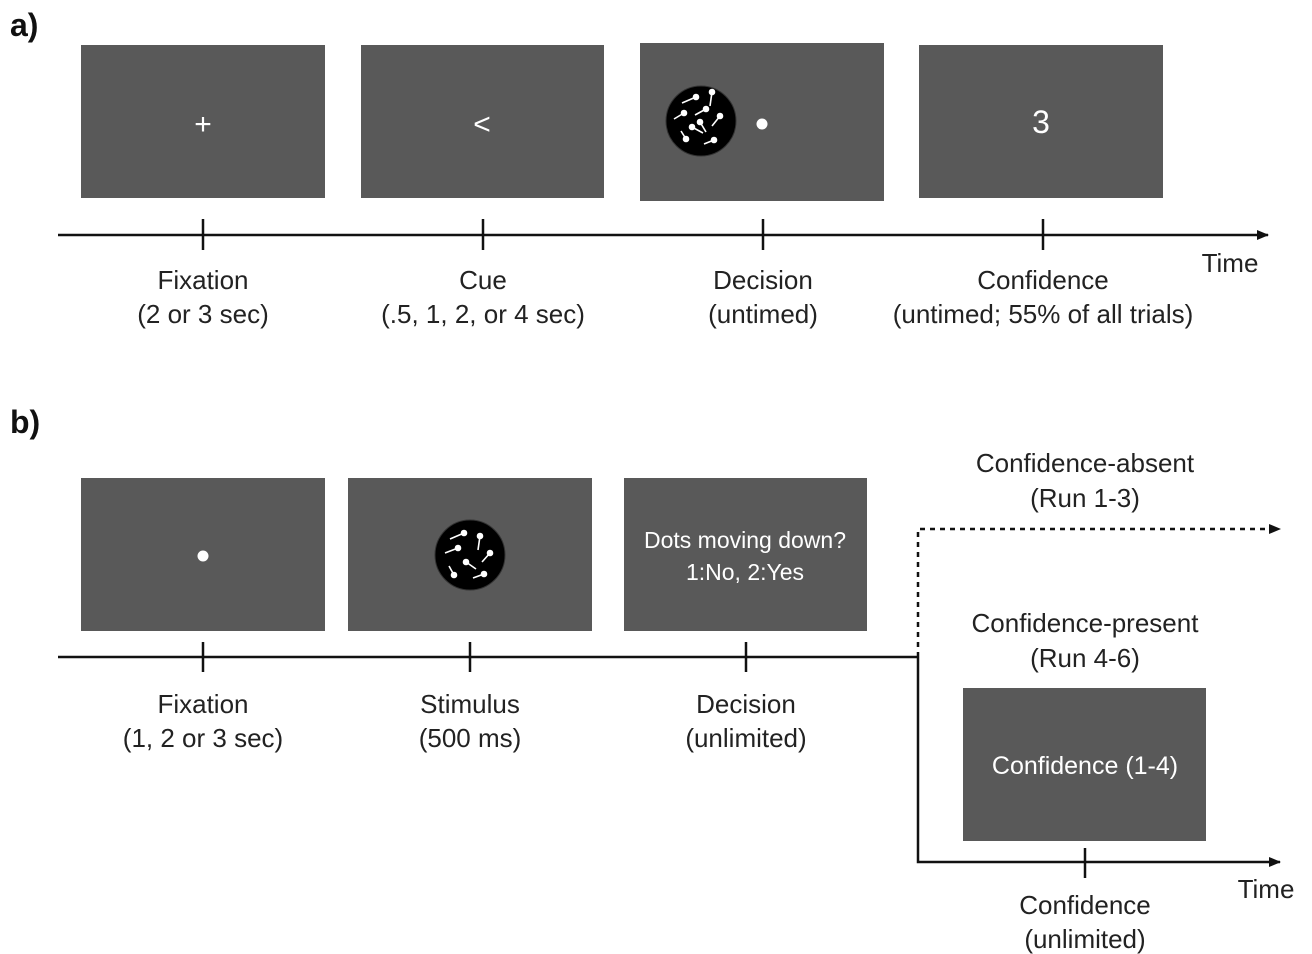 The height and width of the screenshot is (954, 1312). I want to click on cue-screen, so click(482, 121).